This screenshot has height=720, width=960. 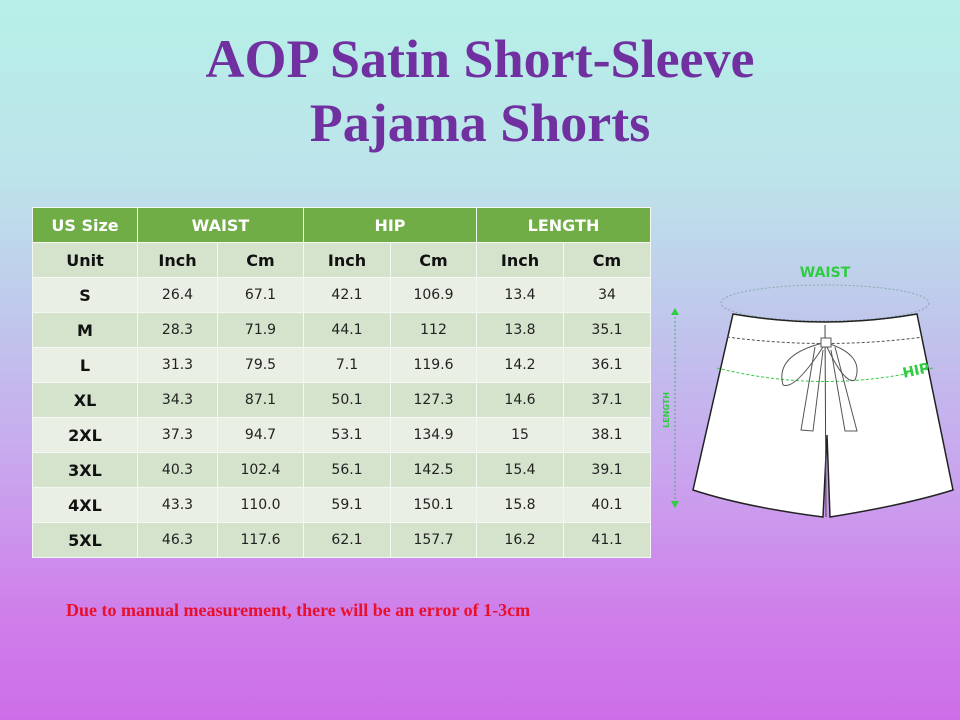 What do you see at coordinates (85, 470) in the screenshot?
I see `size-cell: 3XL` at bounding box center [85, 470].